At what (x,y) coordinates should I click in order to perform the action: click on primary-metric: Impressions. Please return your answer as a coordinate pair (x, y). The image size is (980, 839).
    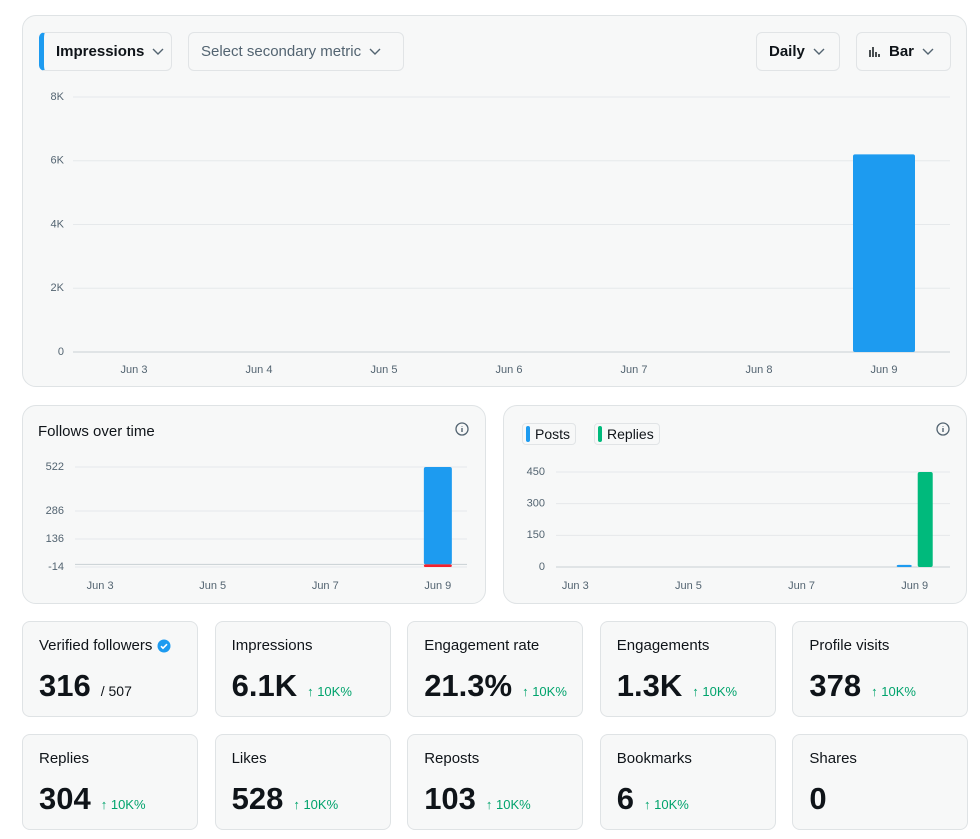
    Looking at the image, I should click on (100, 51).